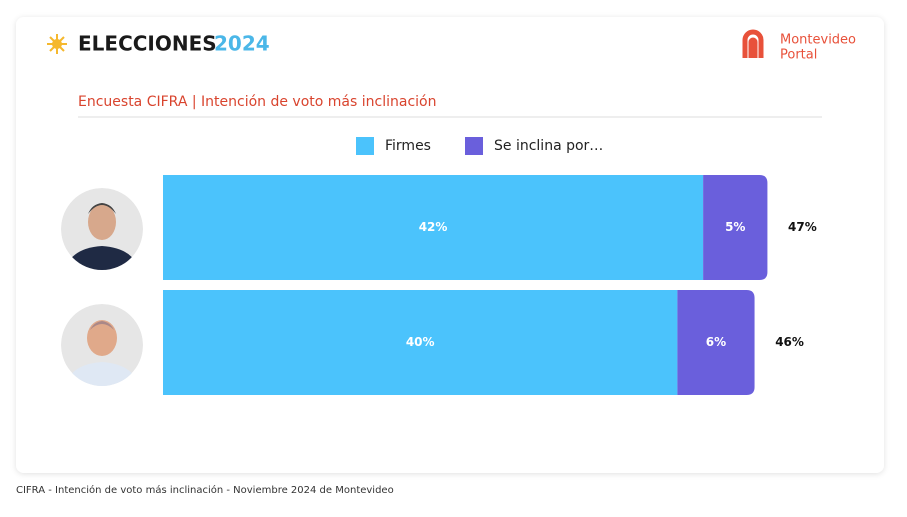  Describe the element at coordinates (57, 44) in the screenshot. I see `sun-icon` at that location.